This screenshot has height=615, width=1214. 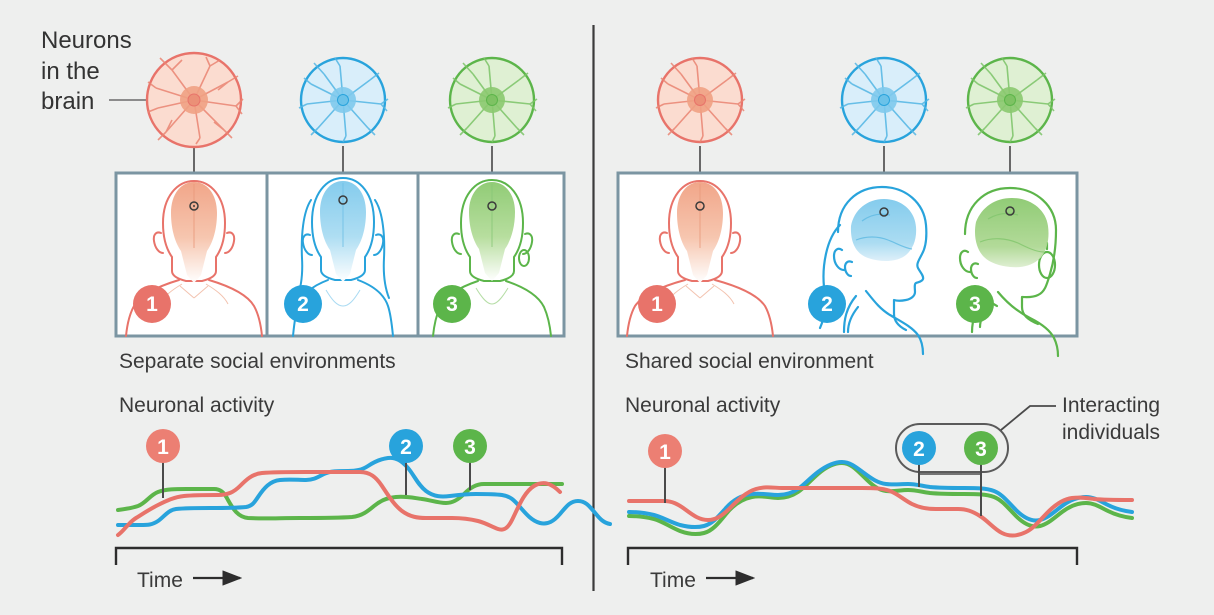 I want to click on chart-separate-neuronal-activity, so click(x=363, y=507).